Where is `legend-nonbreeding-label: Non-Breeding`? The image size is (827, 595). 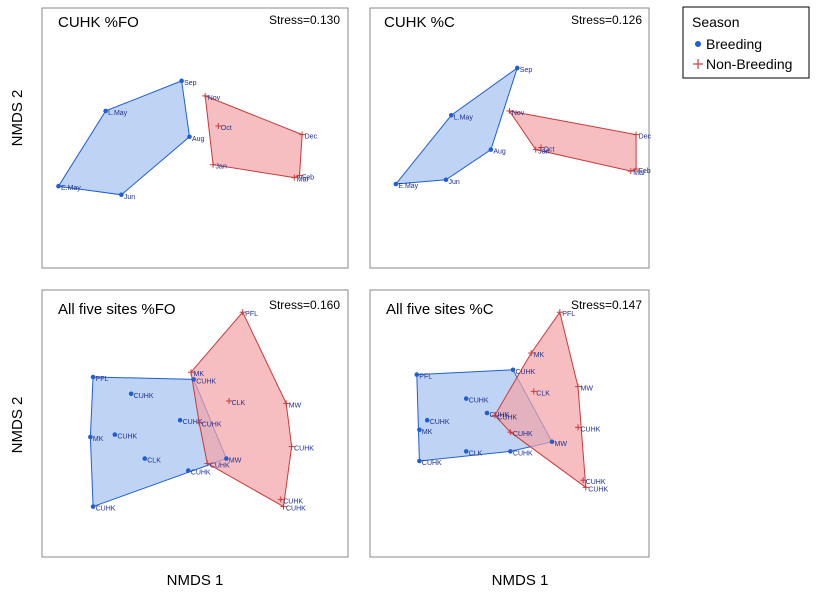
legend-nonbreeding-label: Non-Breeding is located at coordinates (749, 64).